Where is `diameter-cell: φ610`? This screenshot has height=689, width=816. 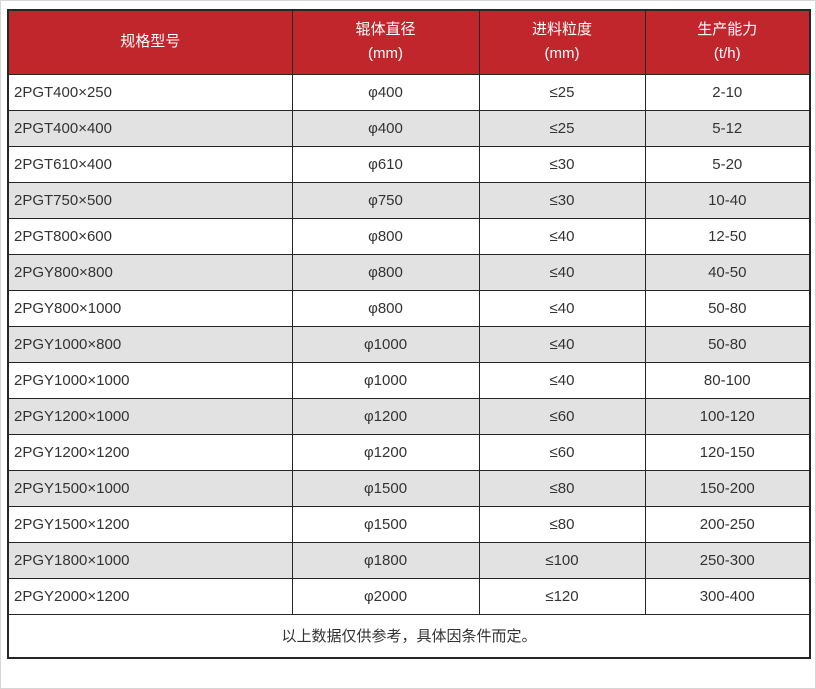
diameter-cell: φ610 is located at coordinates (385, 164).